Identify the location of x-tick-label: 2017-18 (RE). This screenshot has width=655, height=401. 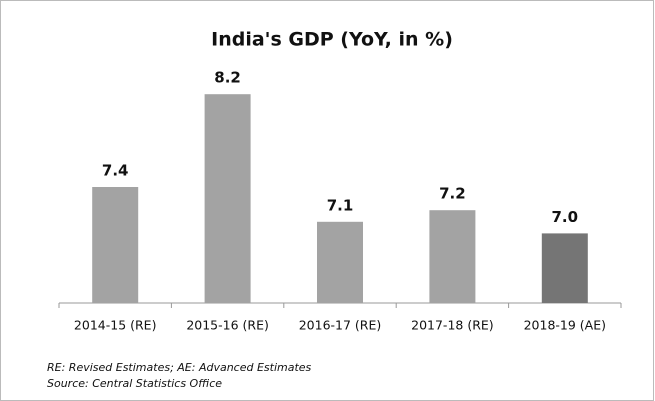
(452, 325).